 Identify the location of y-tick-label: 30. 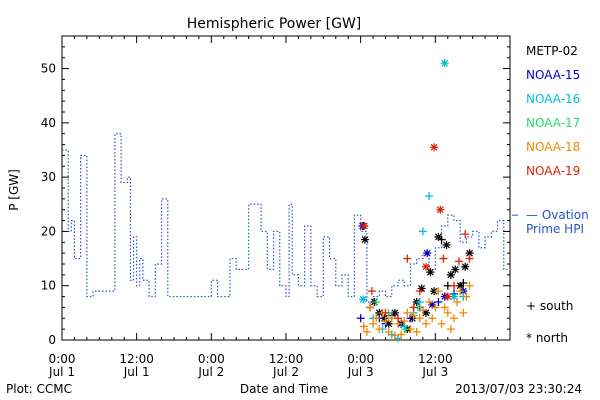
(48, 177).